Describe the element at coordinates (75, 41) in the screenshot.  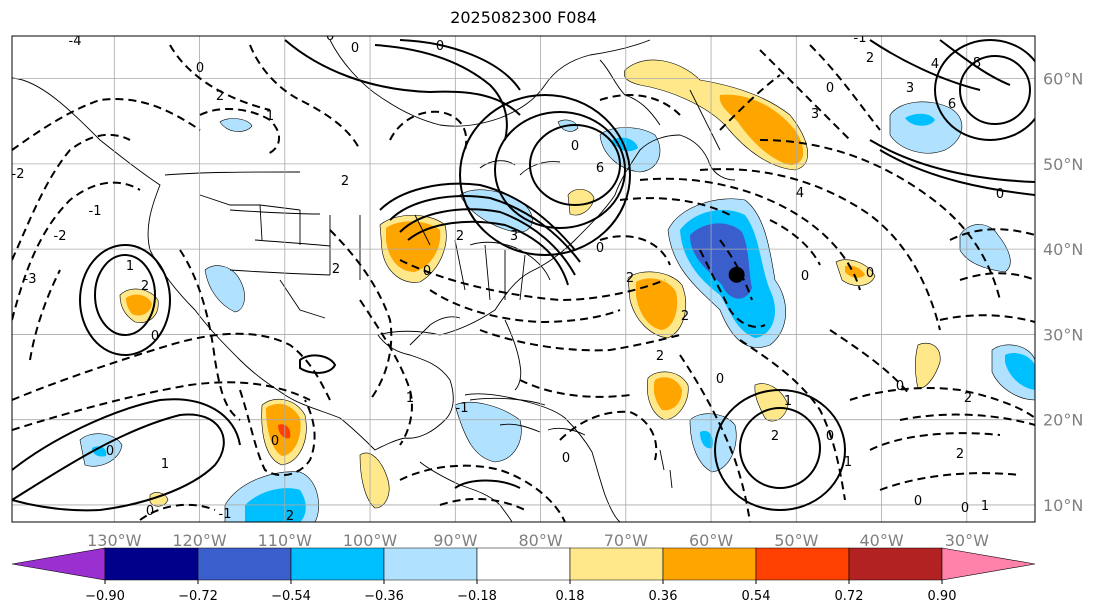
I see `contour-label: -4` at that location.